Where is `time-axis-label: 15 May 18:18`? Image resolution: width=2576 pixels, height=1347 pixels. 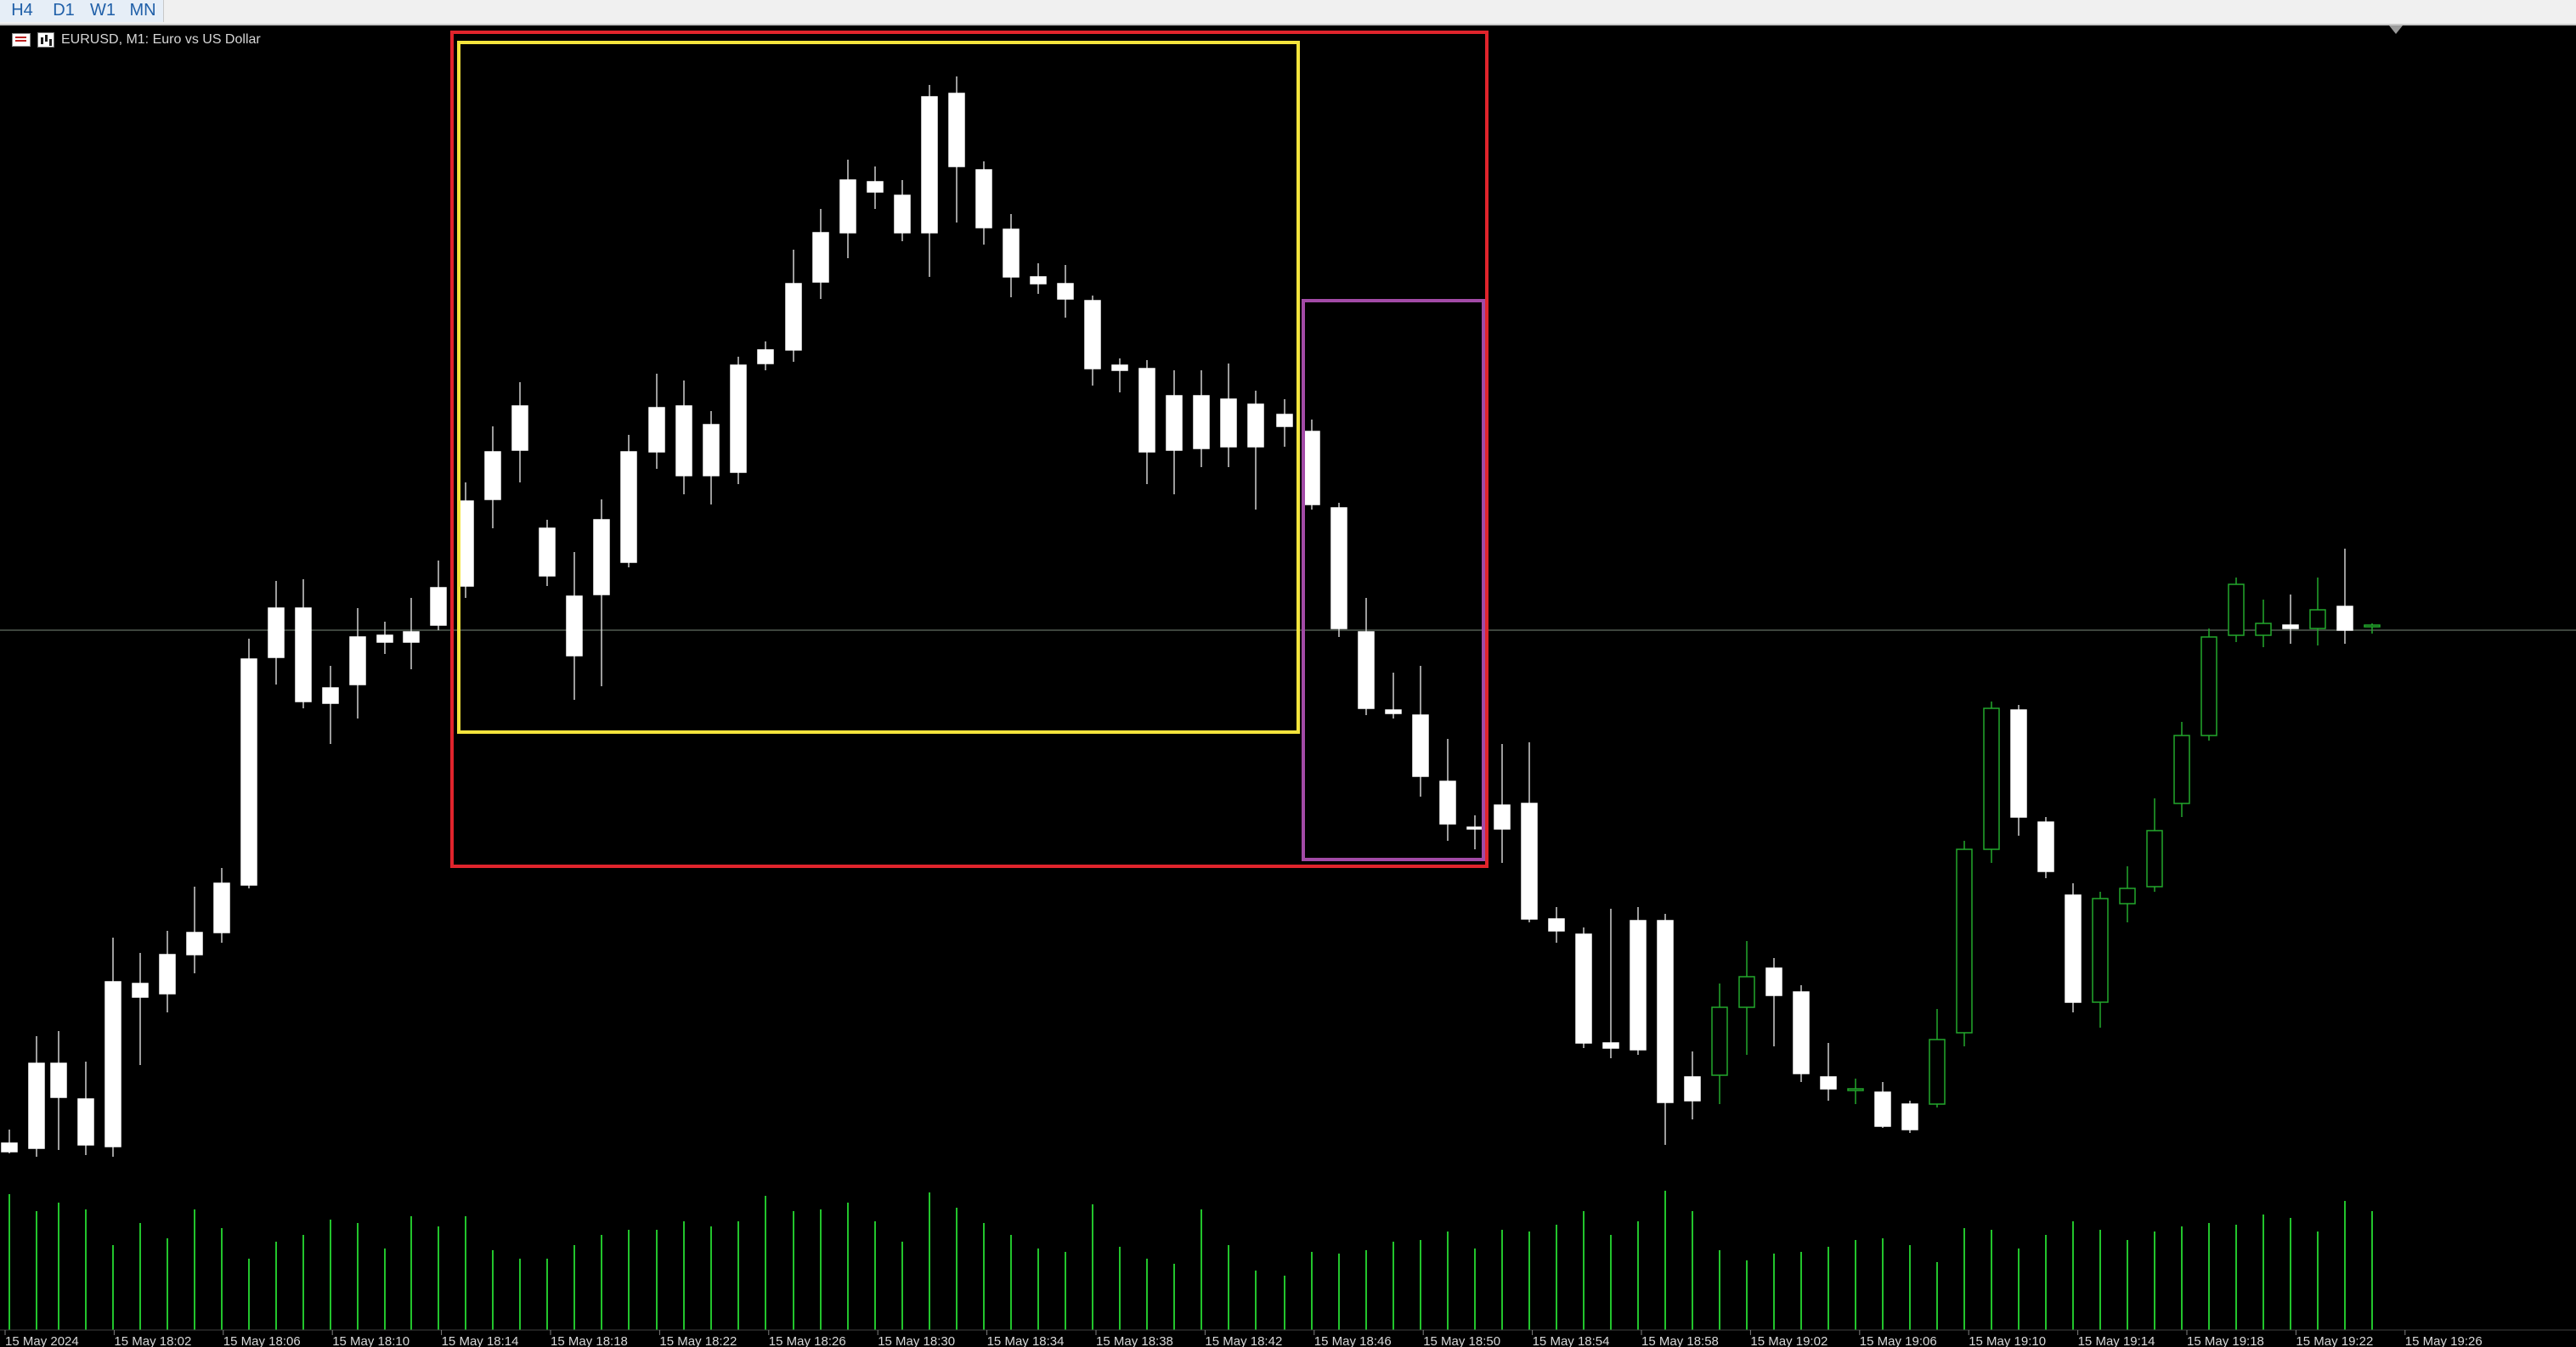
time-axis-label: 15 May 18:18 is located at coordinates (589, 1340).